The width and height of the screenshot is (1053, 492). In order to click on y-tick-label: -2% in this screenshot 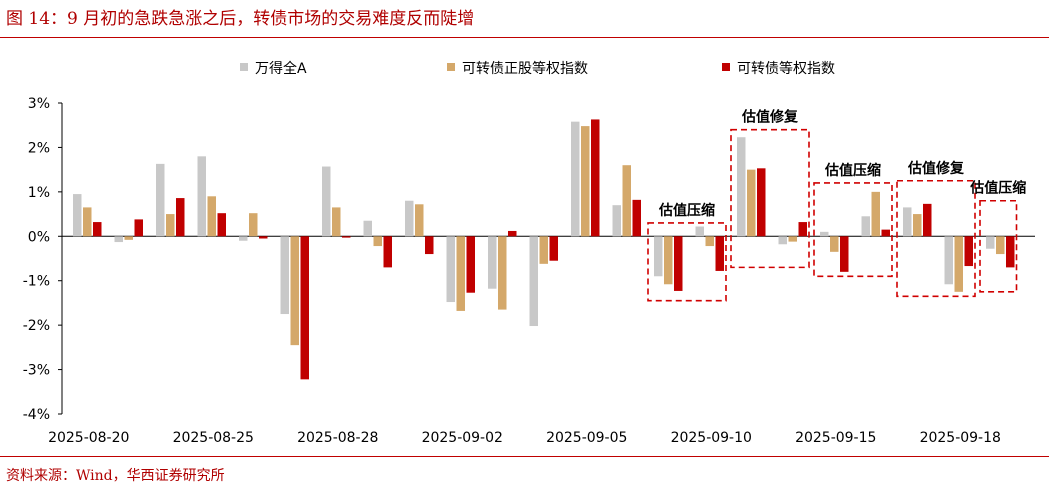, I will do `click(36, 326)`.